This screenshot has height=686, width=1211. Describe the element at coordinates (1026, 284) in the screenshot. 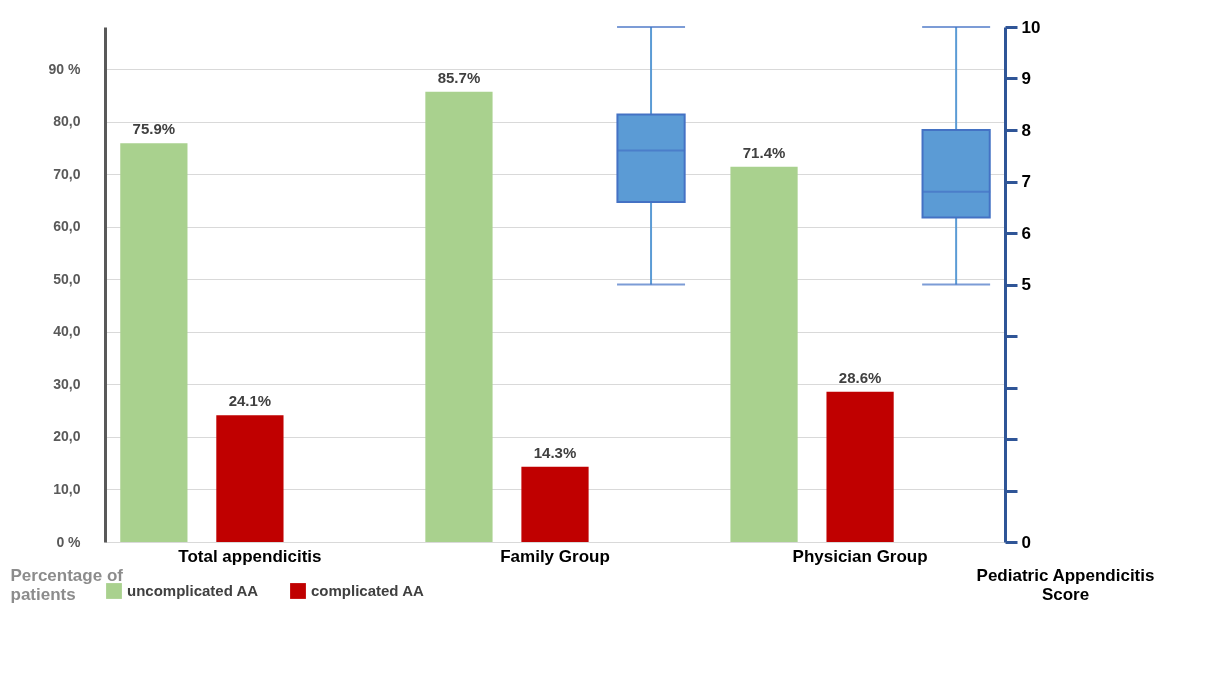

I see `y2-tick-label: 5` at that location.